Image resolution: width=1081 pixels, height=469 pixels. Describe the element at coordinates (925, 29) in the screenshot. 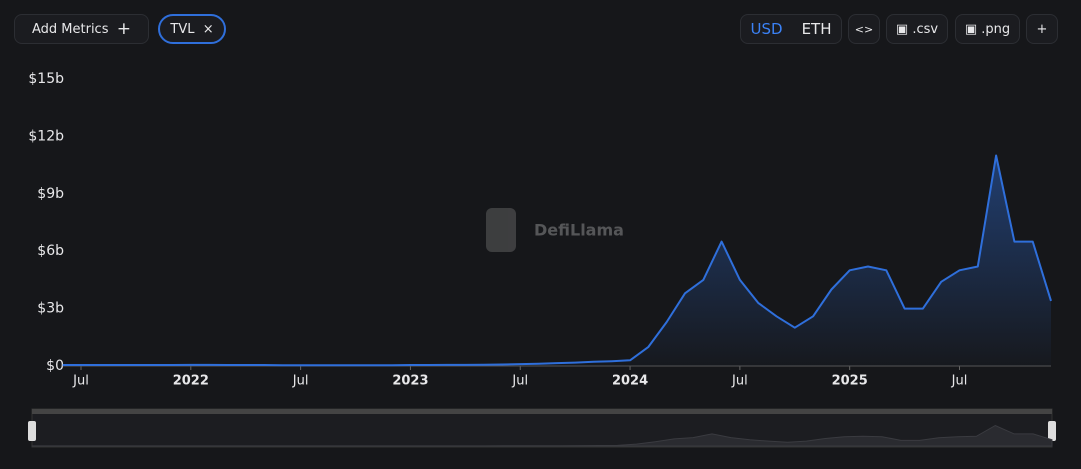

I see `label: .csv` at that location.